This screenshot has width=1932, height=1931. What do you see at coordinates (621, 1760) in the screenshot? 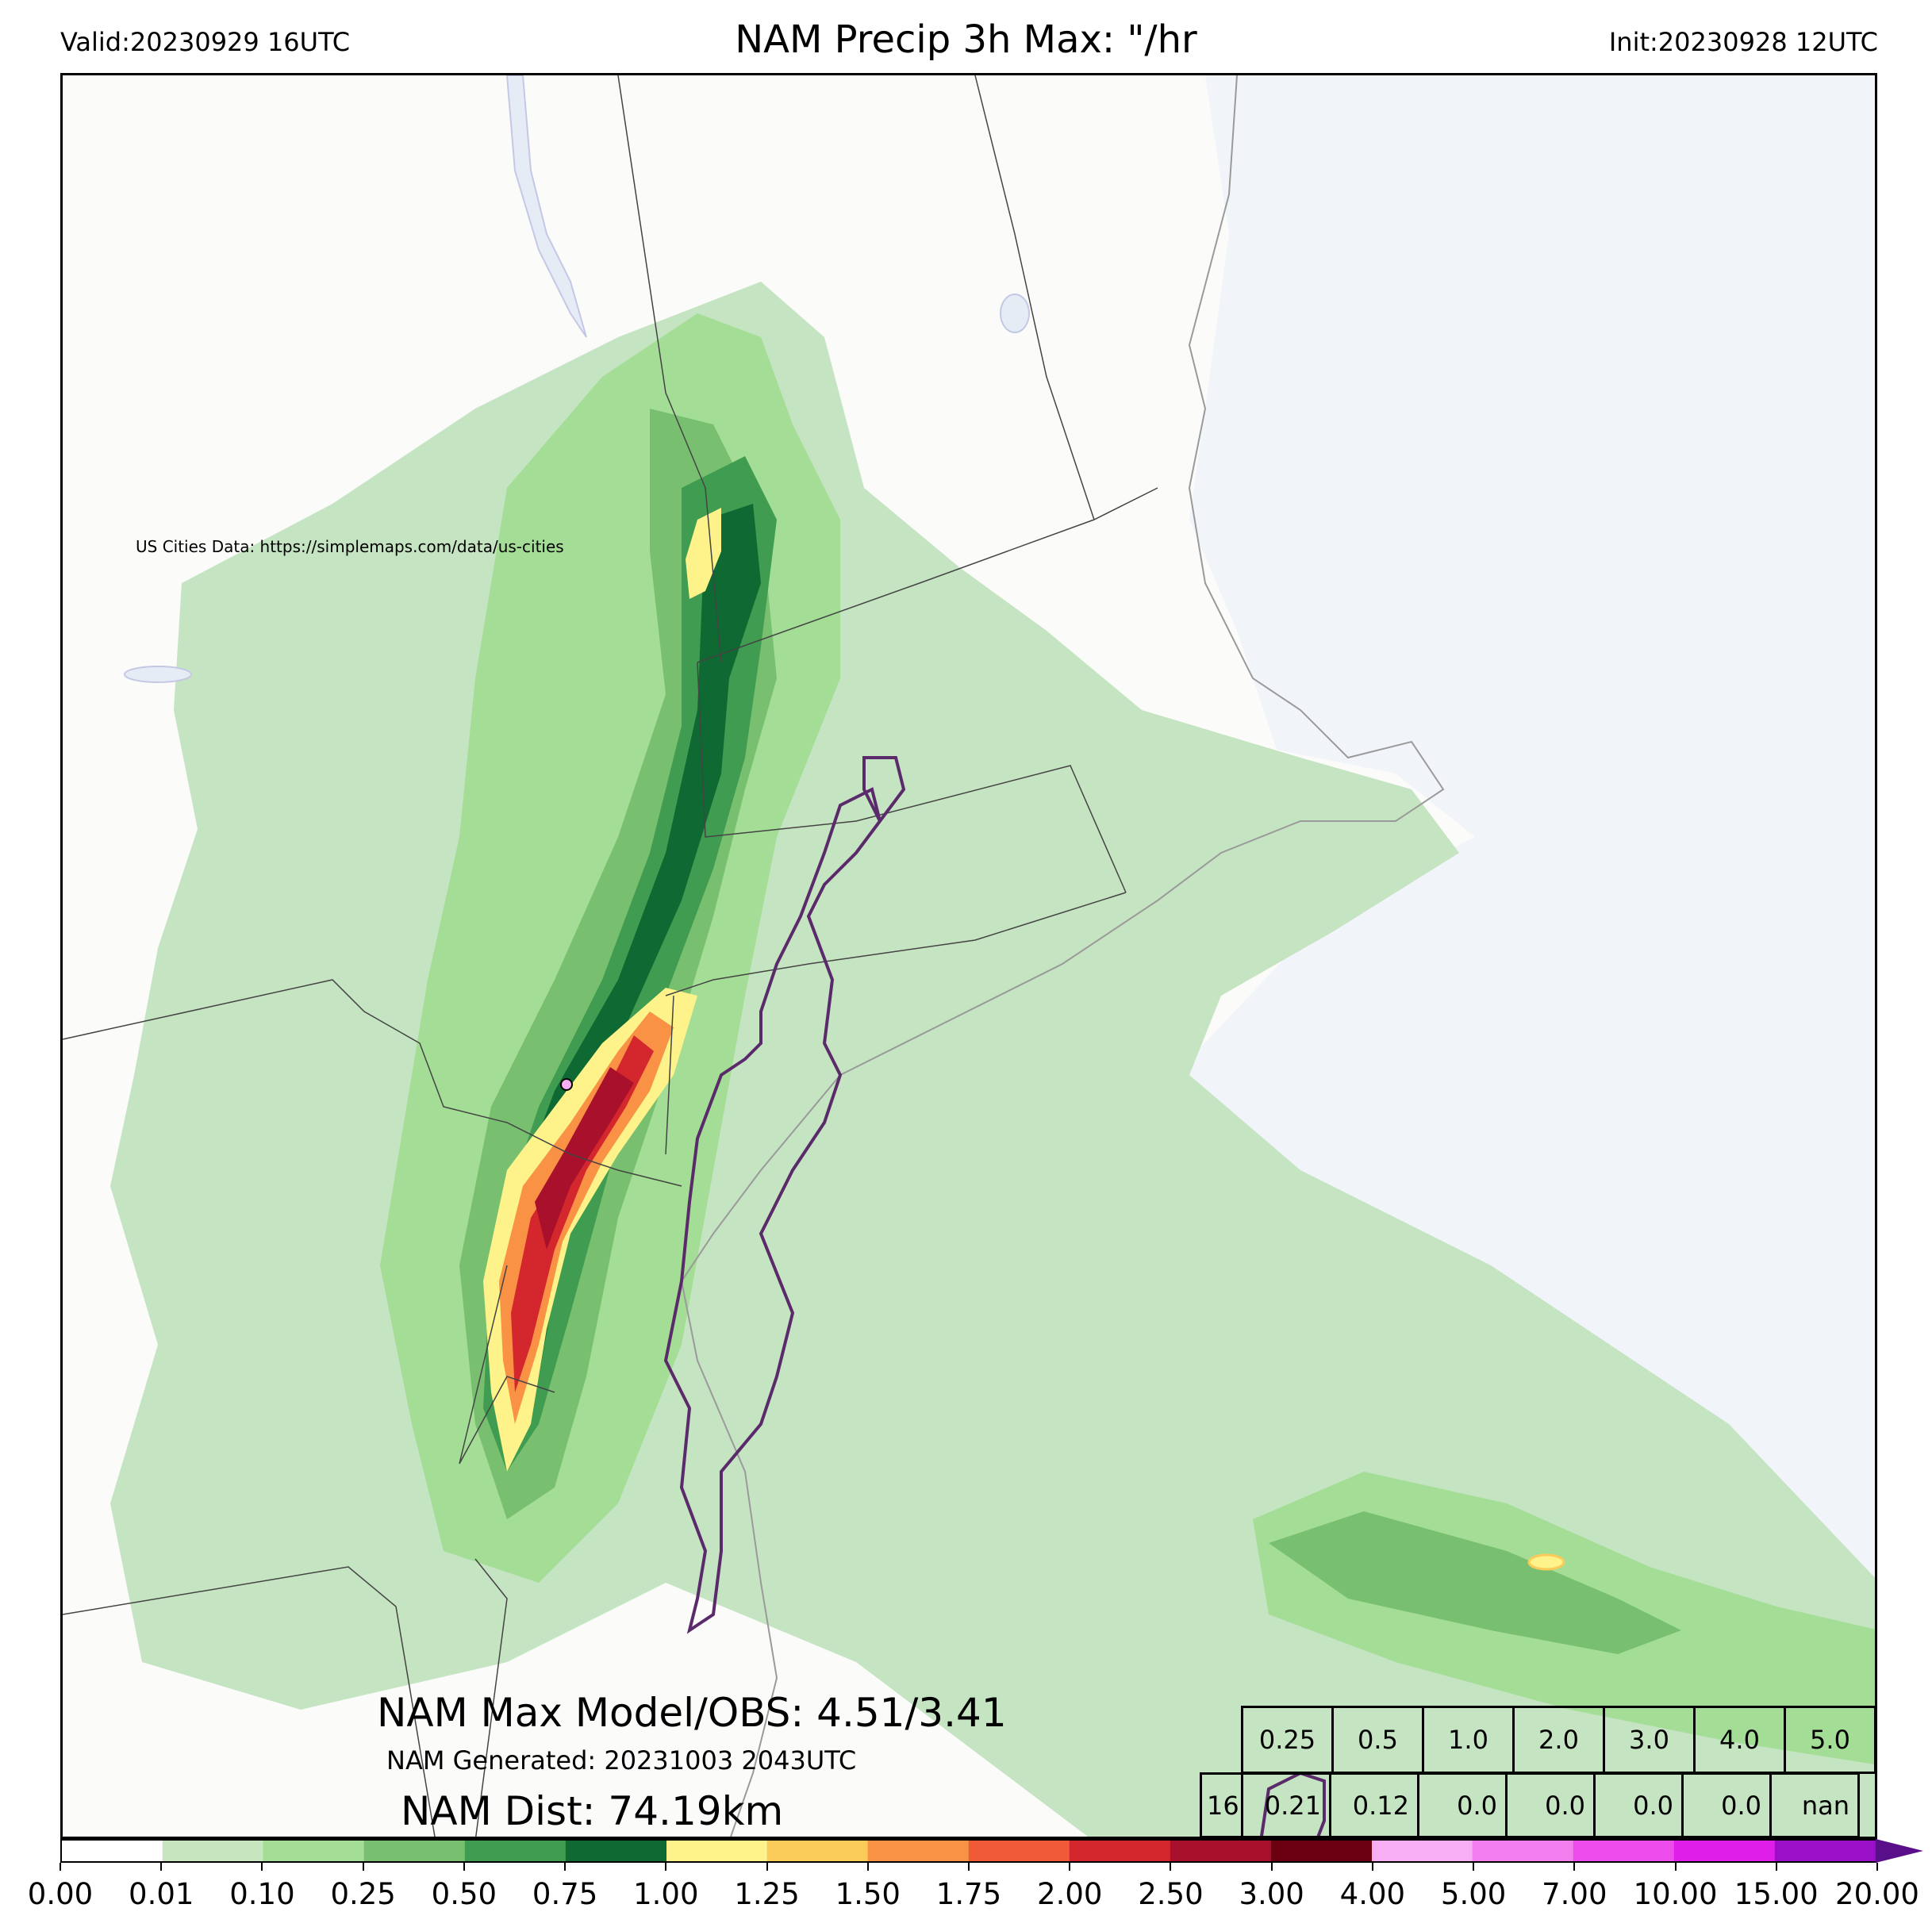
I see `generated-time-label: NAM Generated: 20231003 2043UTC` at bounding box center [621, 1760].